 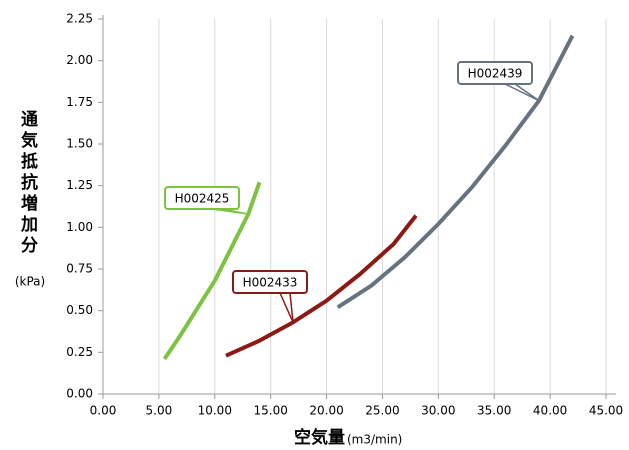 What do you see at coordinates (79, 227) in the screenshot?
I see `y-tick-label: 1.00` at bounding box center [79, 227].